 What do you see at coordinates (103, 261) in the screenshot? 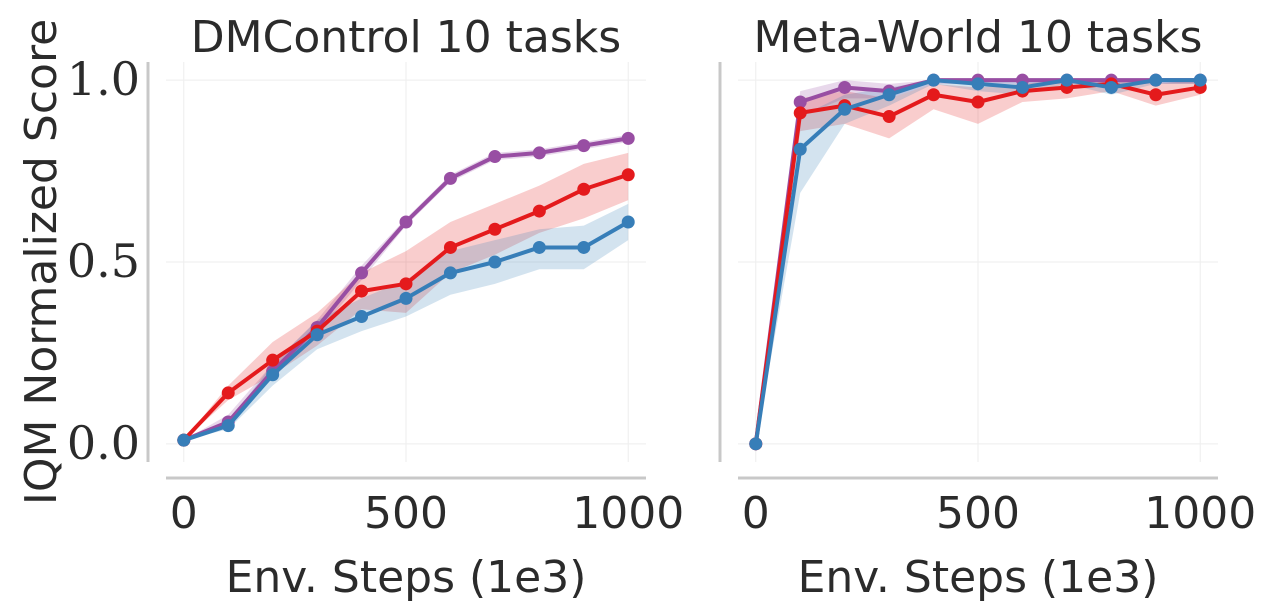
I see `y-tick-label: 0.5` at bounding box center [103, 261].